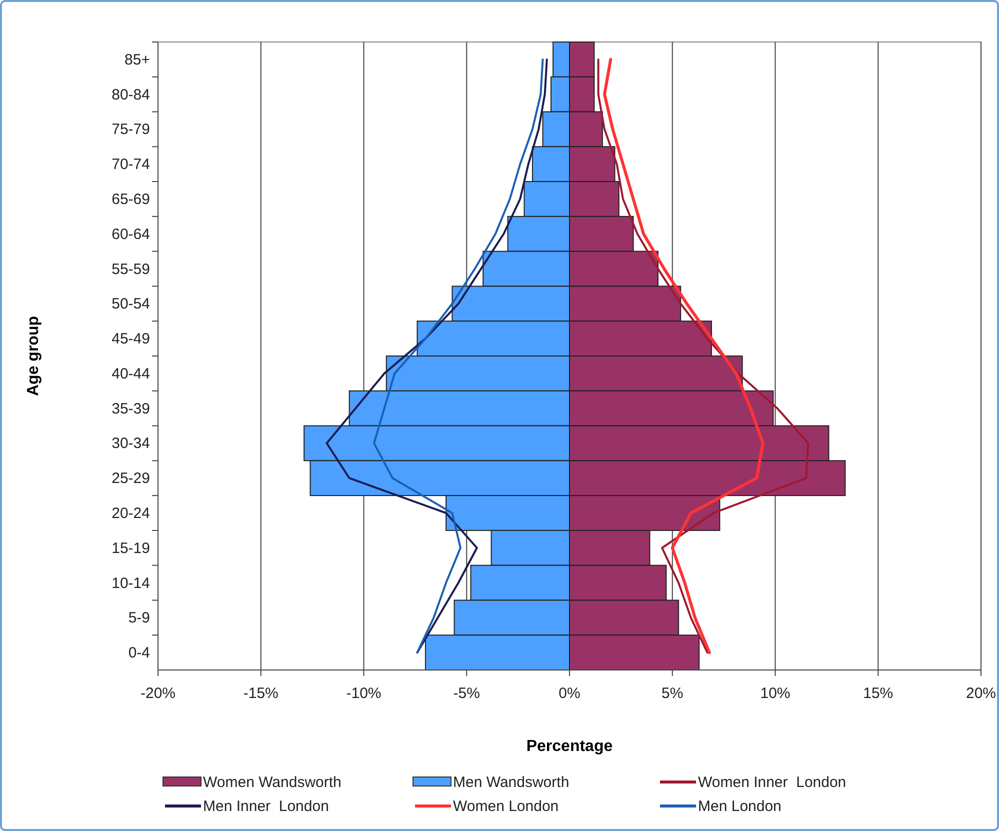 The width and height of the screenshot is (999, 831). I want to click on x-tick-label: 5%, so click(673, 693).